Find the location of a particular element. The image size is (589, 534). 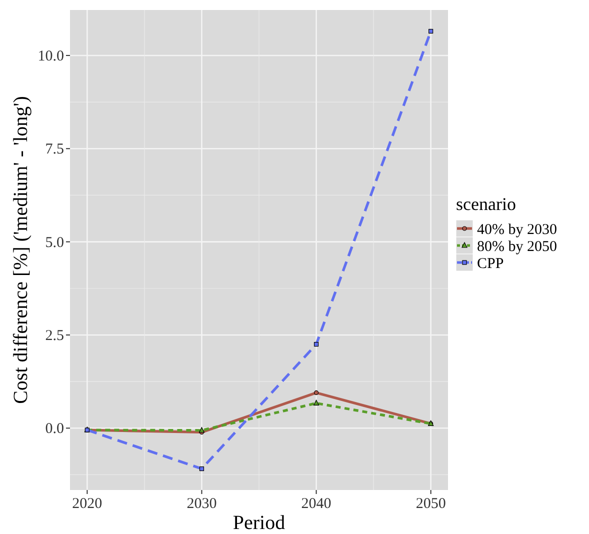

x-tick-label: 2020 is located at coordinates (87, 504).